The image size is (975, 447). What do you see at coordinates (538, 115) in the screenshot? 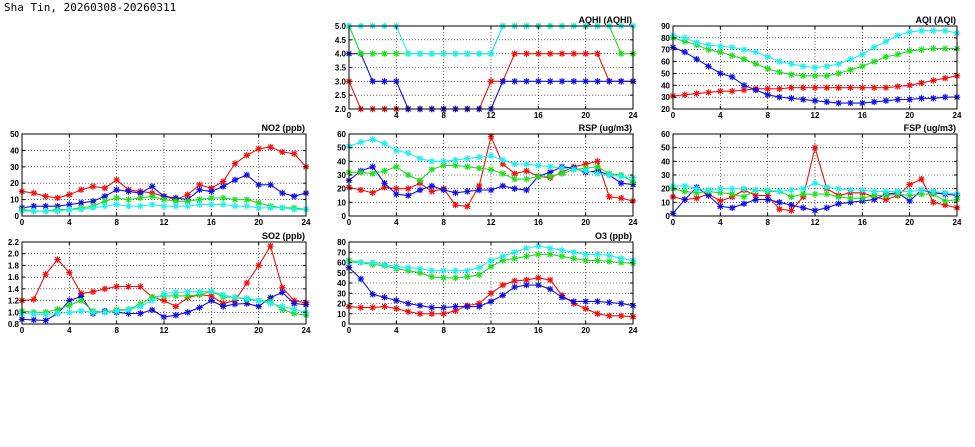
I see `aqhi-x-tick-label: 16` at bounding box center [538, 115].